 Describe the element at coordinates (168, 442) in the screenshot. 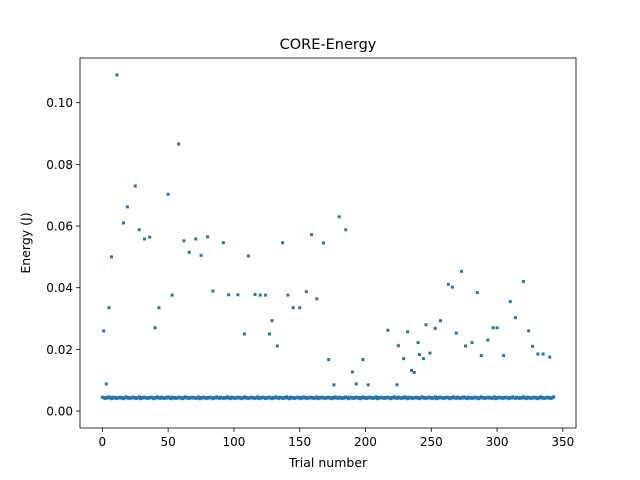

I see `x-tick-label: 50` at that location.